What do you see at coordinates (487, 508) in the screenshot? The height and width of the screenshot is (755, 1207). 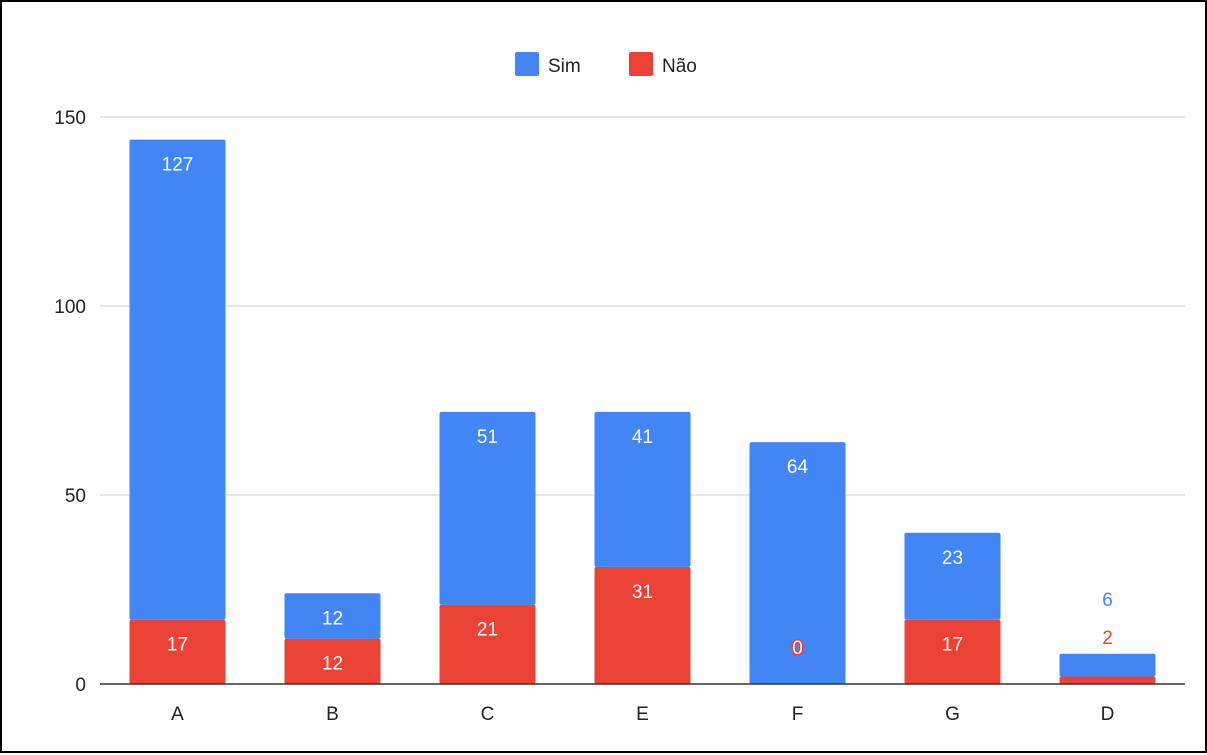 I see `bar-C-sim` at bounding box center [487, 508].